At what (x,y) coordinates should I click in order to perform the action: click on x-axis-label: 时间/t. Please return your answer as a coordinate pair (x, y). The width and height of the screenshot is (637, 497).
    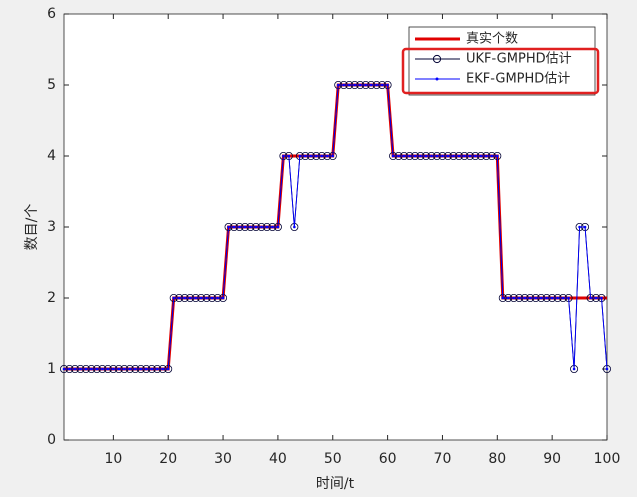
    Looking at the image, I should click on (335, 484).